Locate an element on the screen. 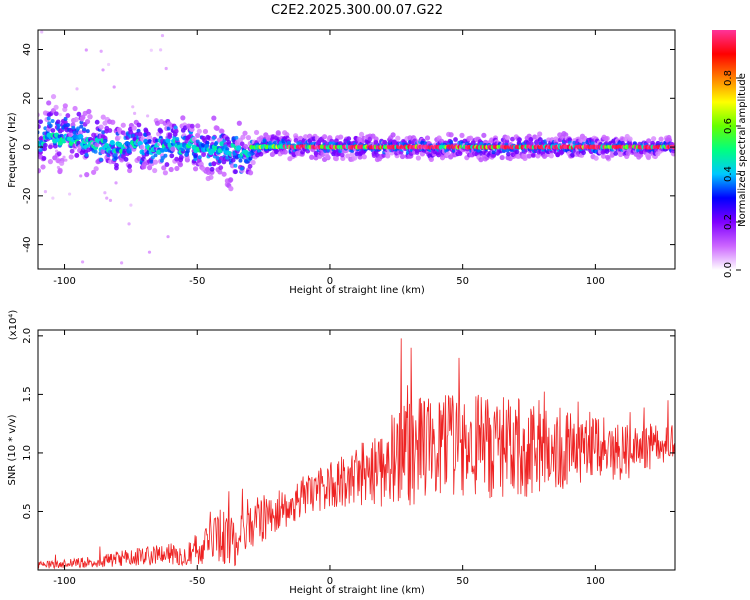  spectrogram-ytick-label: 40 is located at coordinates (27, 49).